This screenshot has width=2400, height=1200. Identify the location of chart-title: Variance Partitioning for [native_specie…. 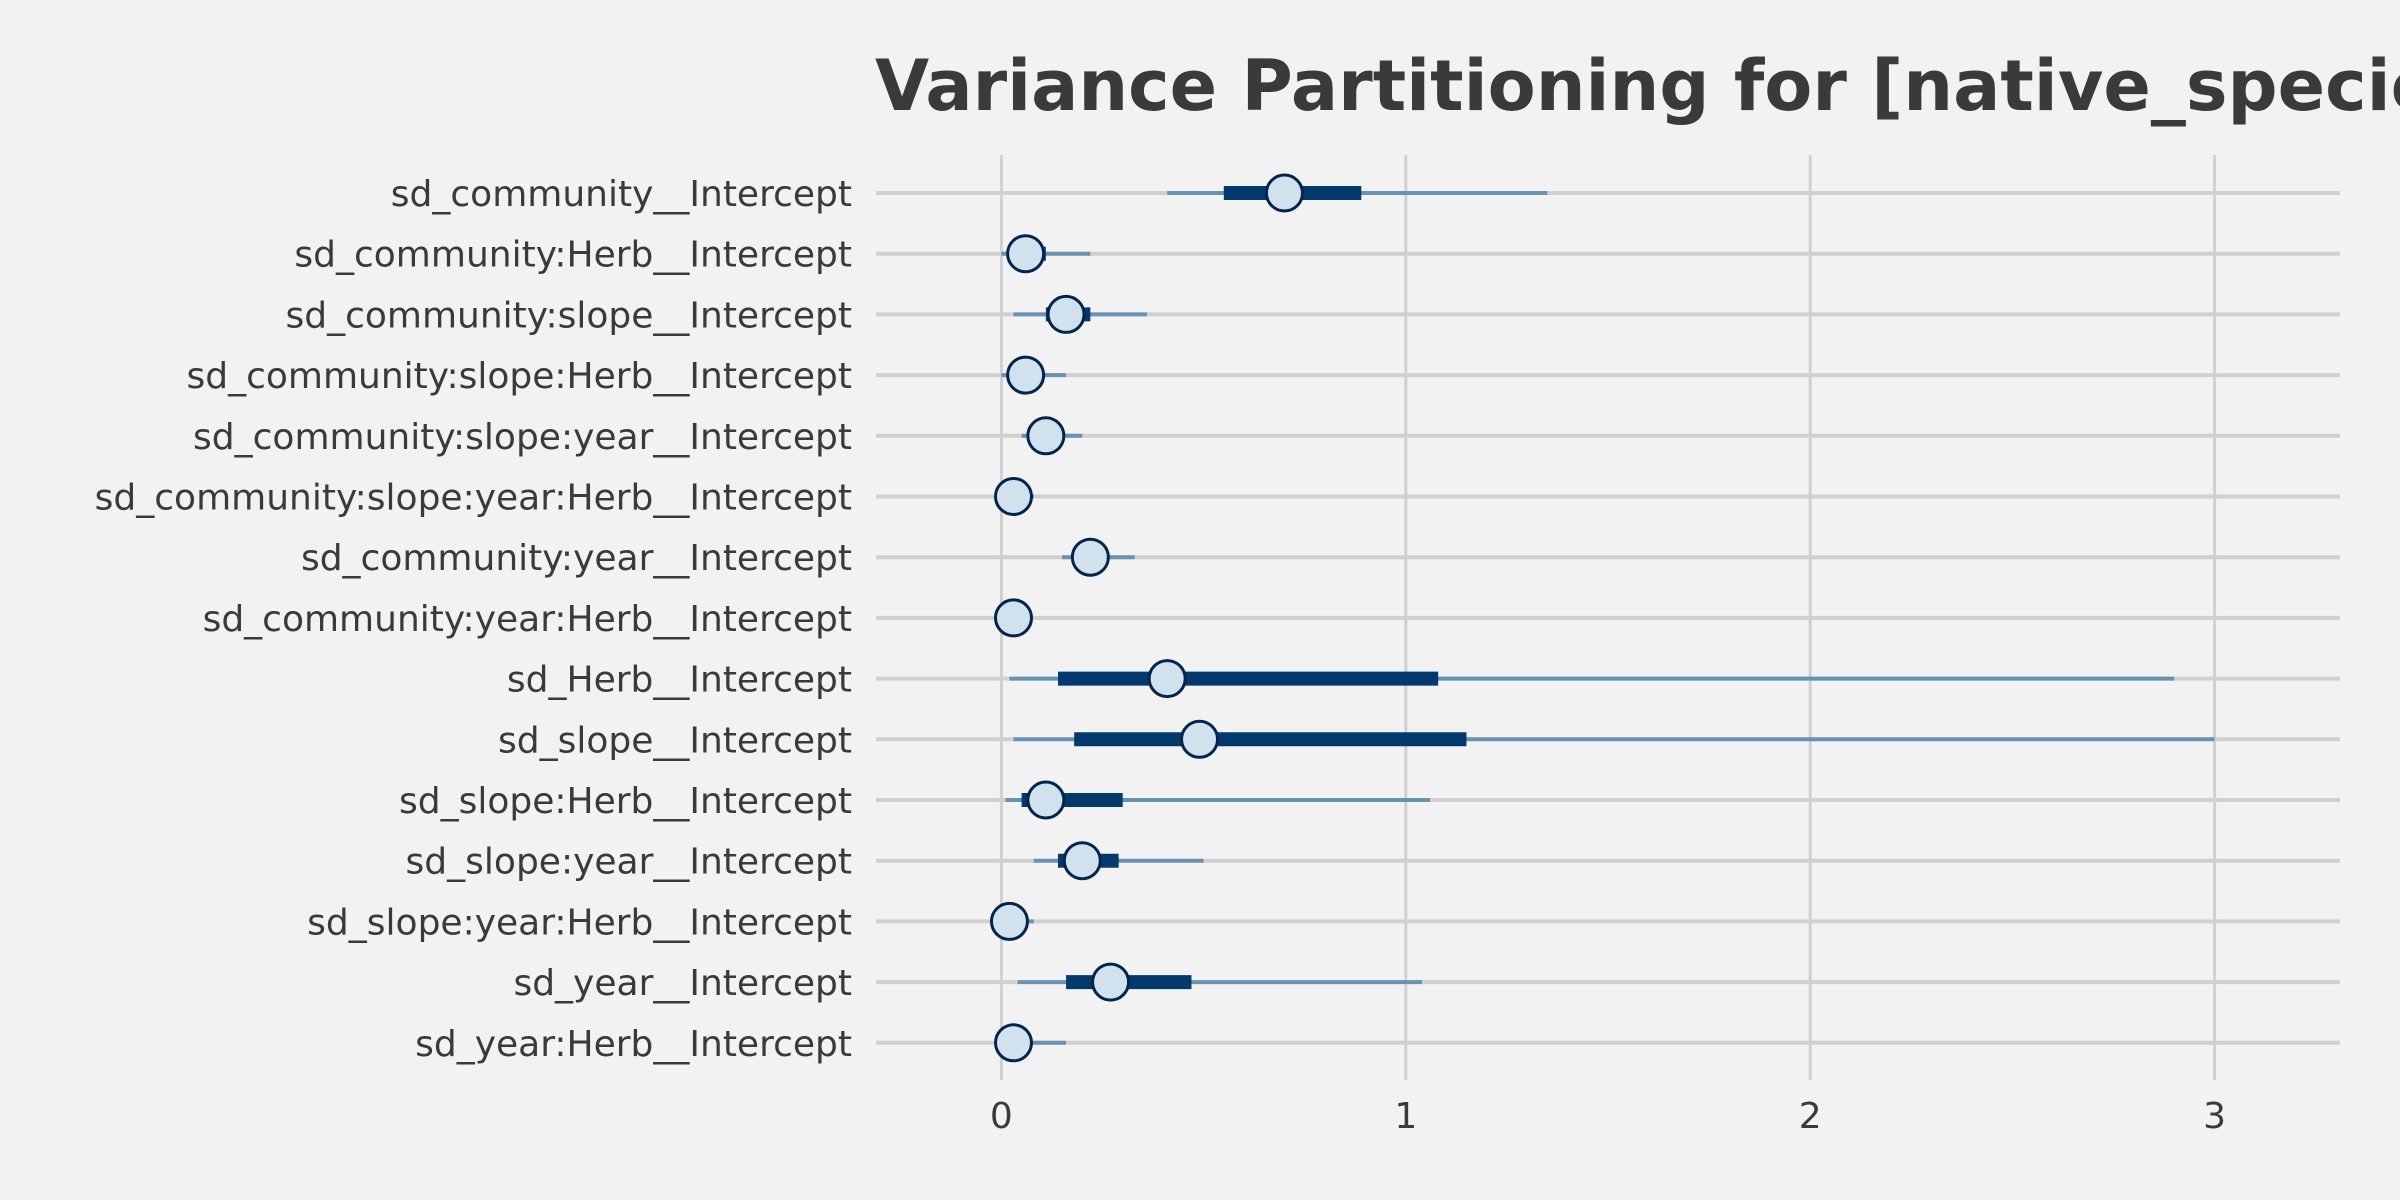
(1637, 86).